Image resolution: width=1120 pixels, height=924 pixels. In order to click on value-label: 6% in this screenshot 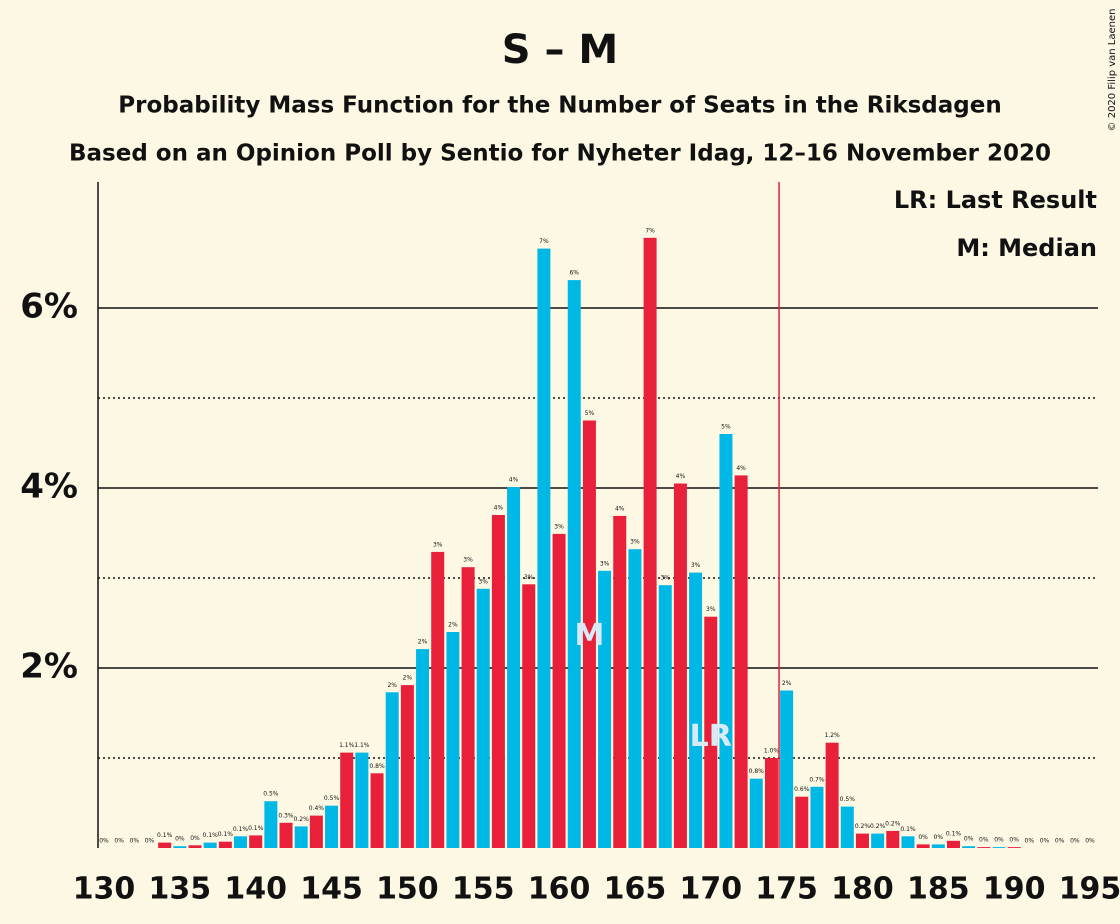, I will do `click(574, 273)`.